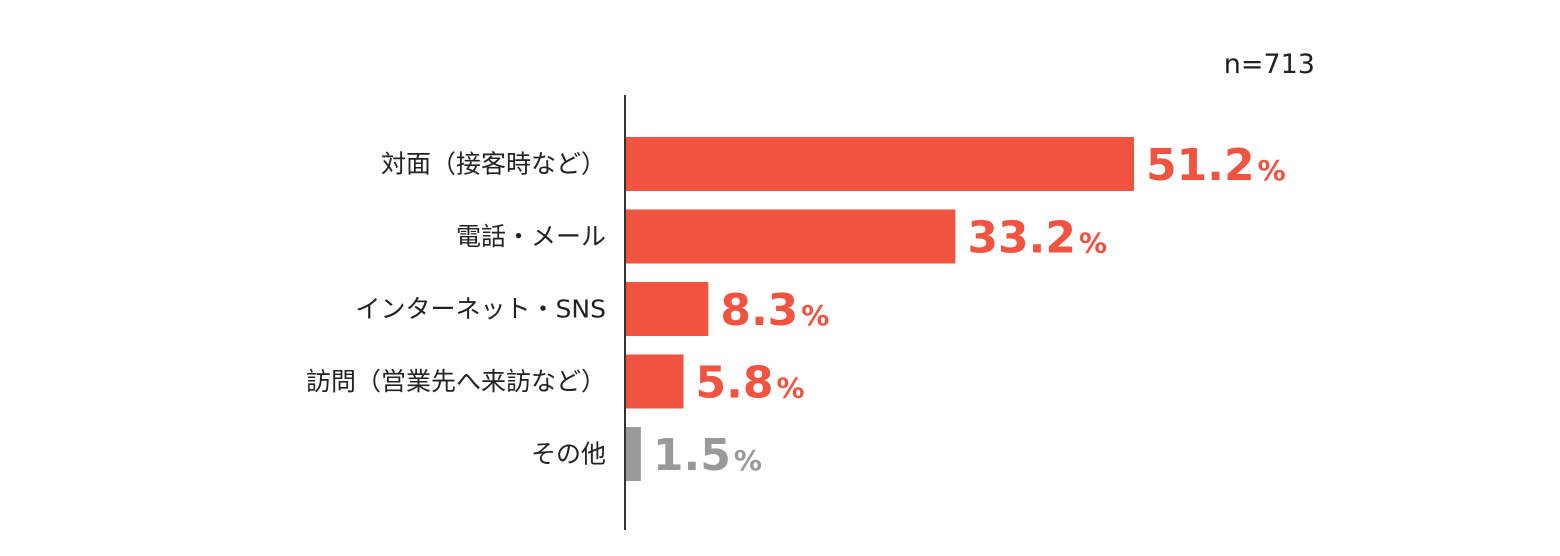 The width and height of the screenshot is (1560, 556). Describe the element at coordinates (692, 455) in the screenshot. I see `value-number: 1.5` at that location.